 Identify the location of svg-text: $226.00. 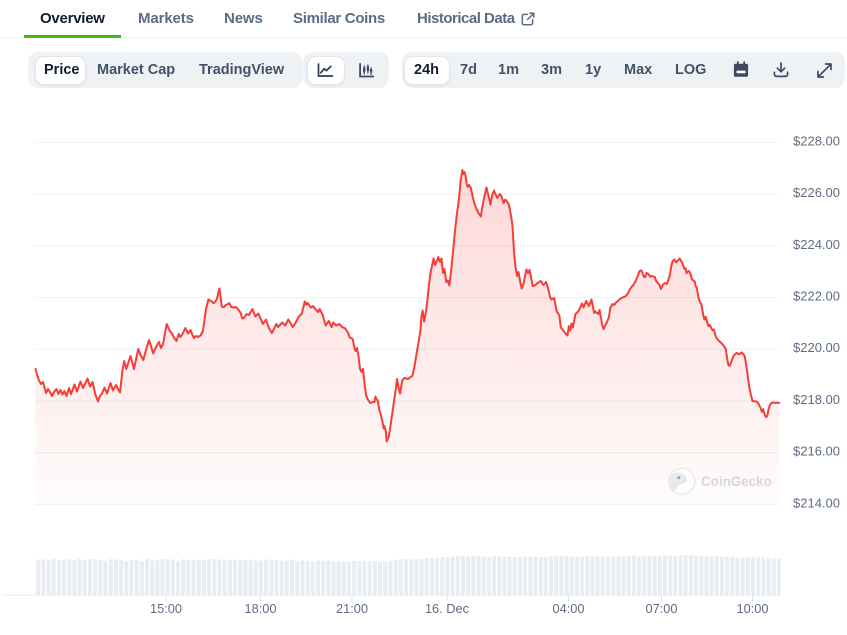
(816, 192).